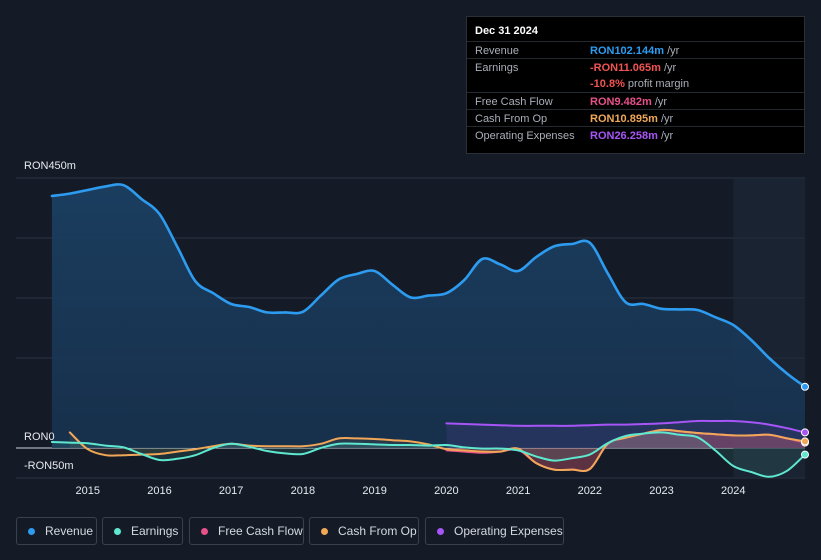 Image resolution: width=821 pixels, height=560 pixels. I want to click on x-tick-label: 2023, so click(661, 491).